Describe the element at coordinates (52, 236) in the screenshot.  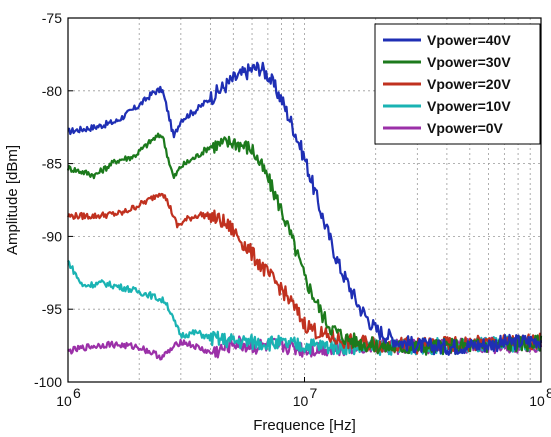
I see `y-tick-label: -90` at that location.